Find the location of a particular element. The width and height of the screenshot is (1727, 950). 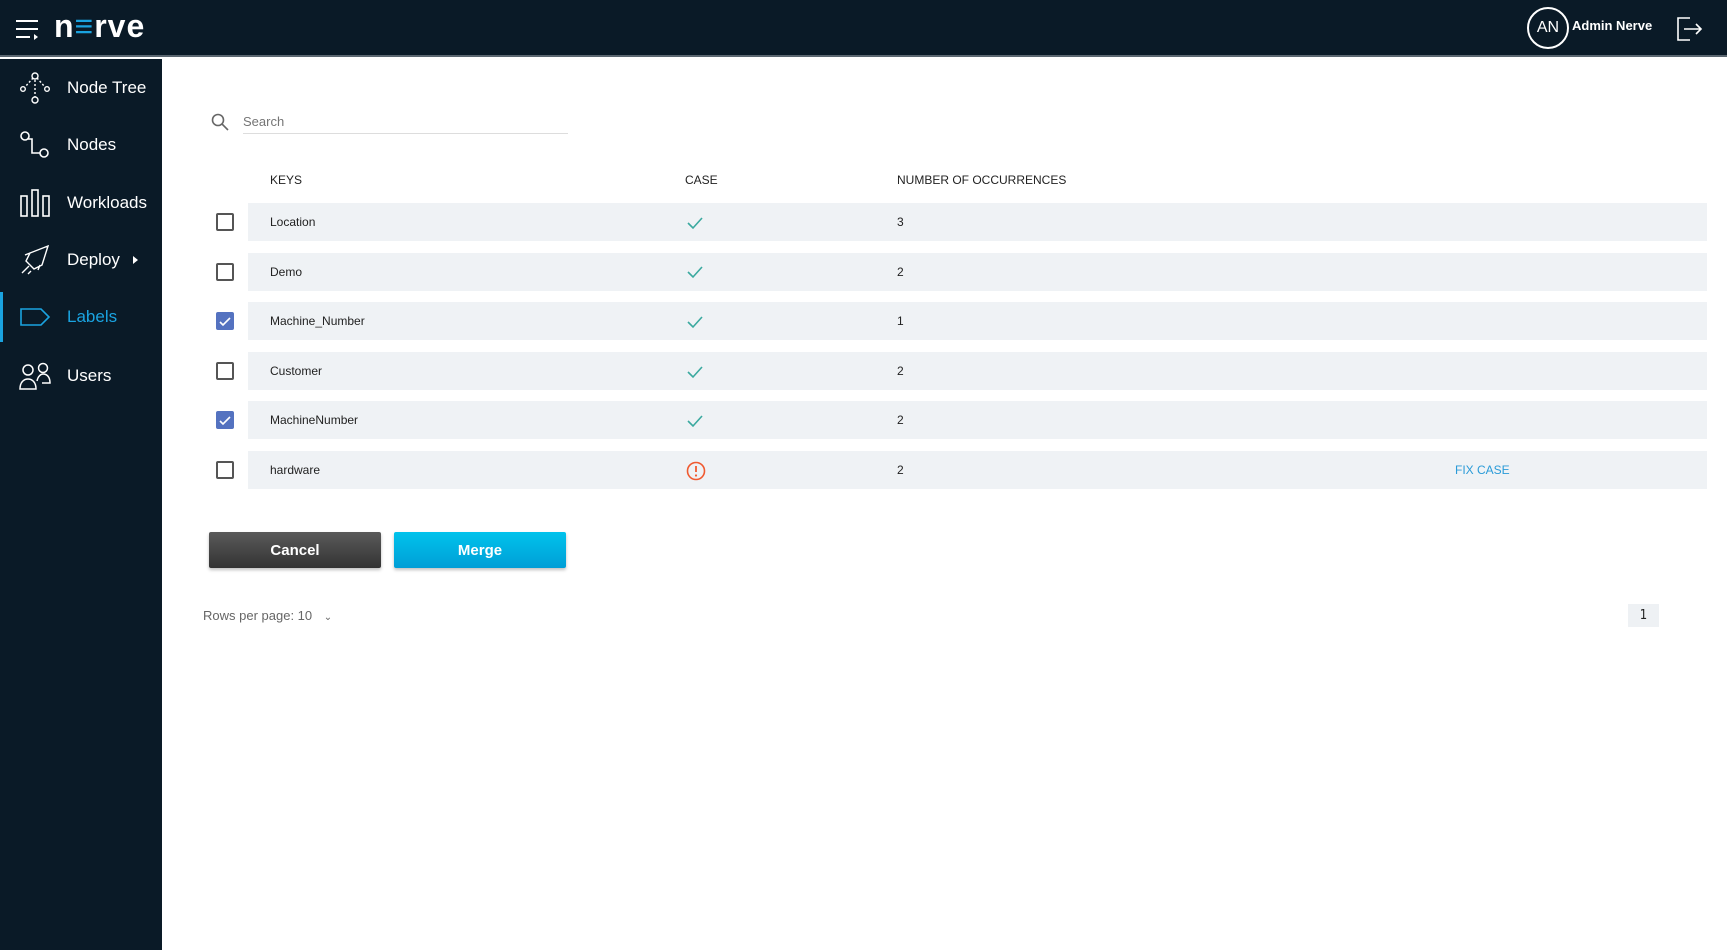

rows-per-page-select: Rows per page: 10 ⌄ is located at coordinates (267, 615).